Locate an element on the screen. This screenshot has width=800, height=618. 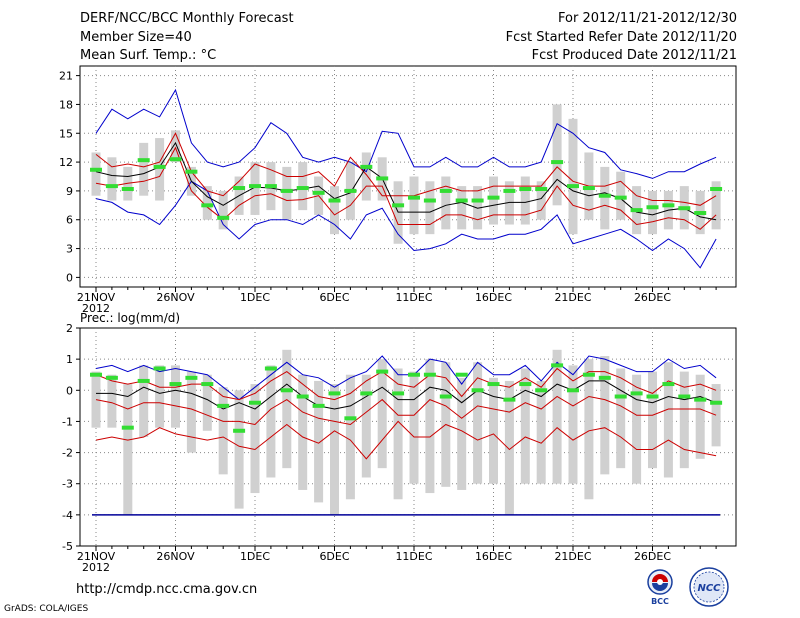
prec-series-lower is located at coordinates (406, 410).